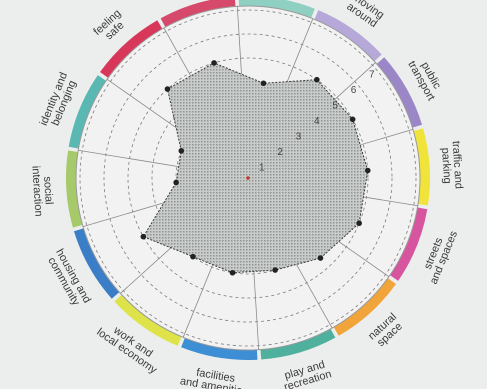 The height and width of the screenshot is (389, 487). I want to click on category-label: naturalspace, so click(386, 331).